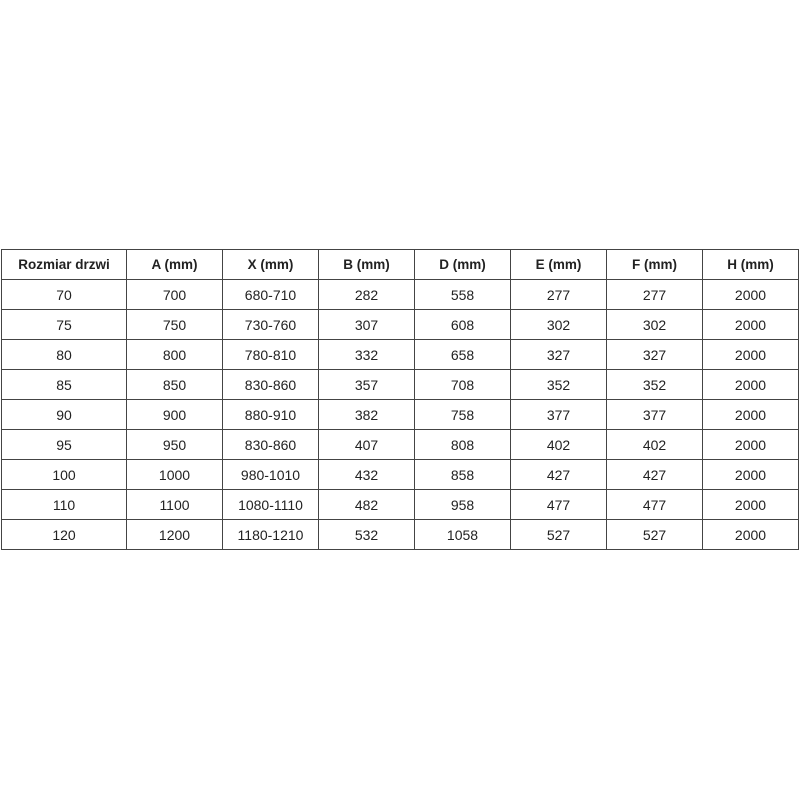 Image resolution: width=800 pixels, height=800 pixels. I want to click on table-row: 95 950 830-860 407 808 402 402 2000, so click(400, 444).